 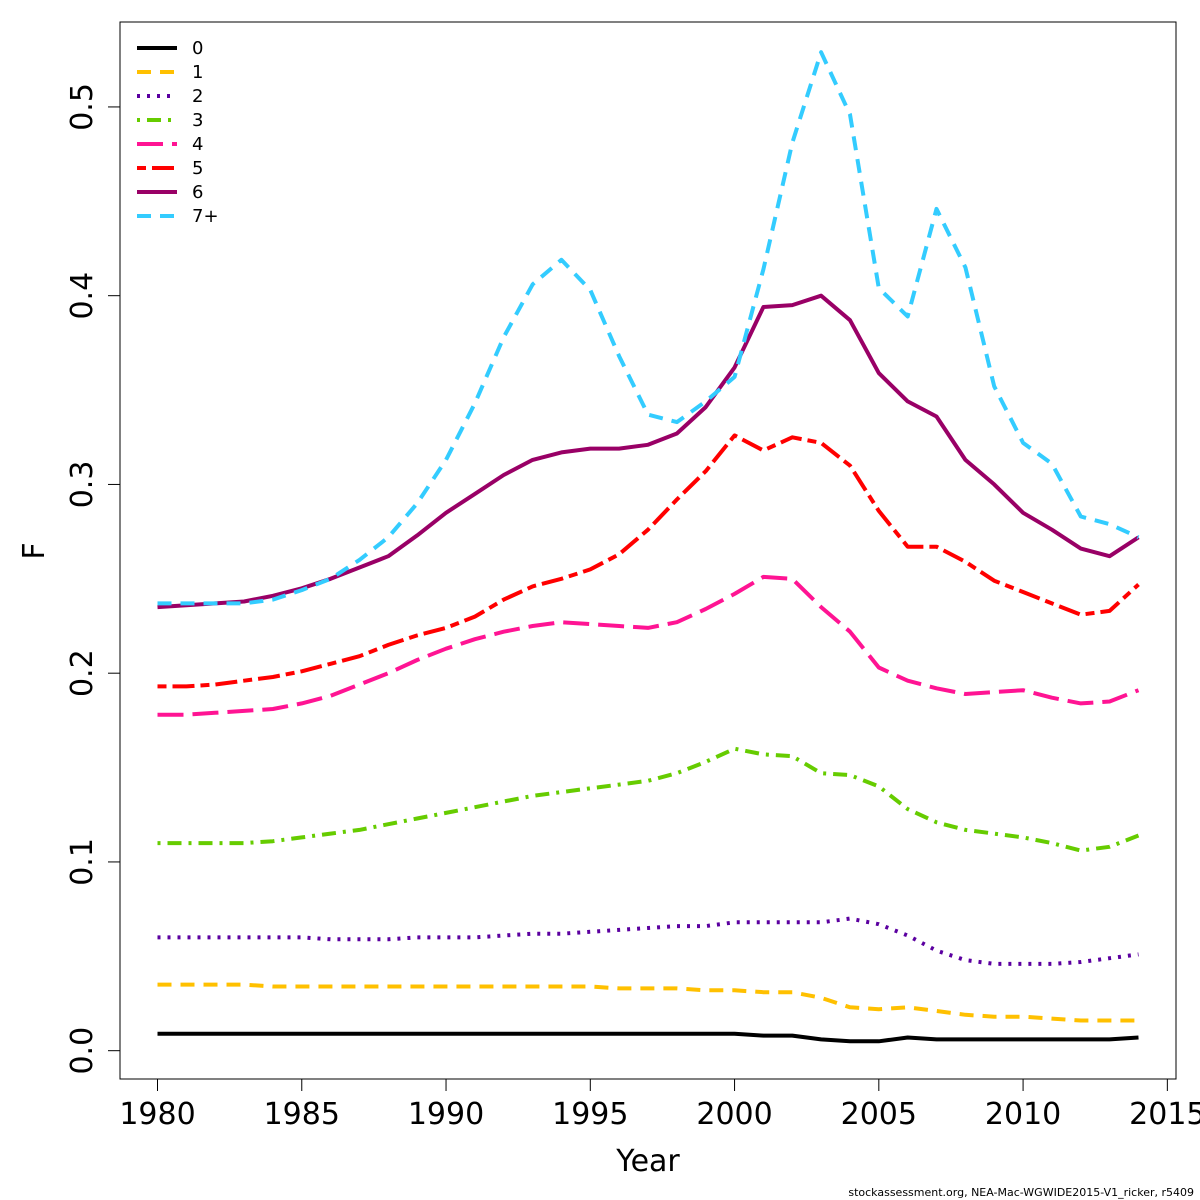 I want to click on y-tick-label: 0.1, so click(x=82, y=862).